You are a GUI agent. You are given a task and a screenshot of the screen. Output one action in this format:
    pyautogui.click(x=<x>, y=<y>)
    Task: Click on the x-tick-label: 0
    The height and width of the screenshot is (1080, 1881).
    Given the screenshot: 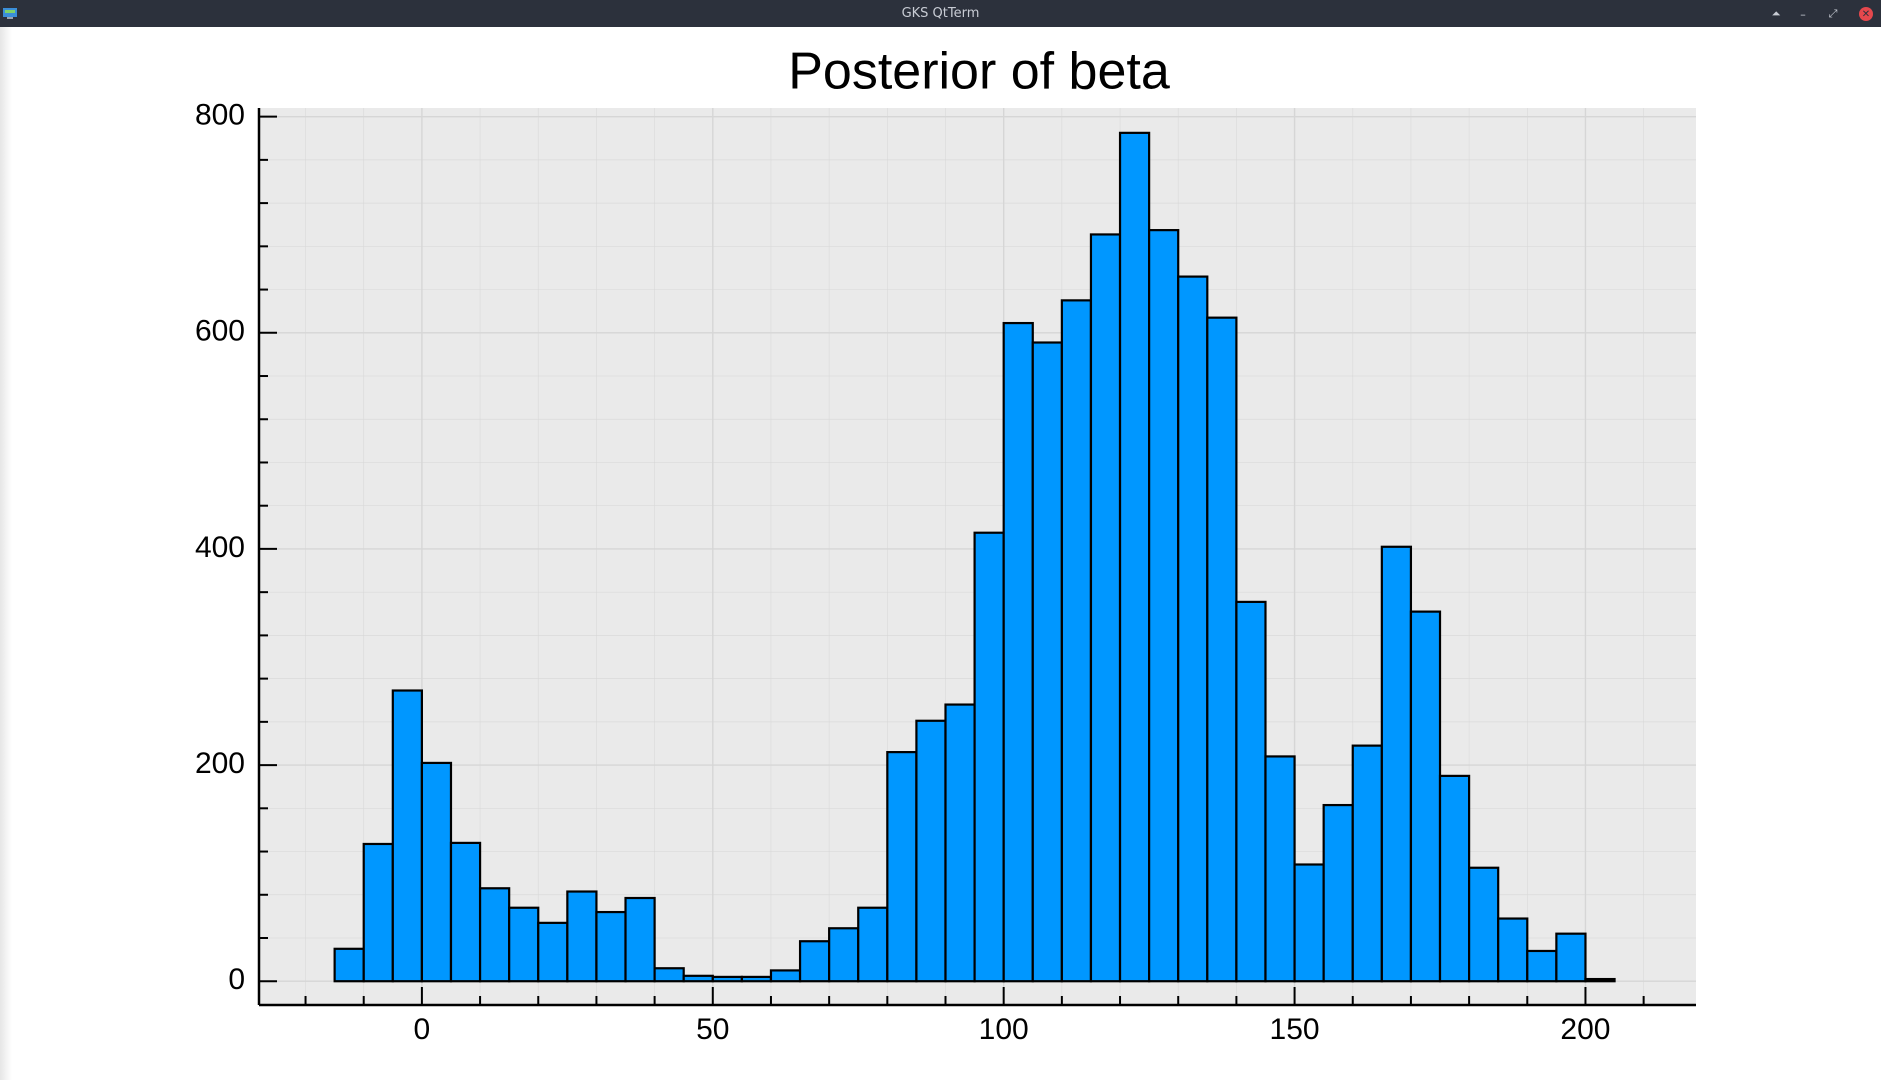 What is the action you would take?
    pyautogui.click(x=422, y=1029)
    